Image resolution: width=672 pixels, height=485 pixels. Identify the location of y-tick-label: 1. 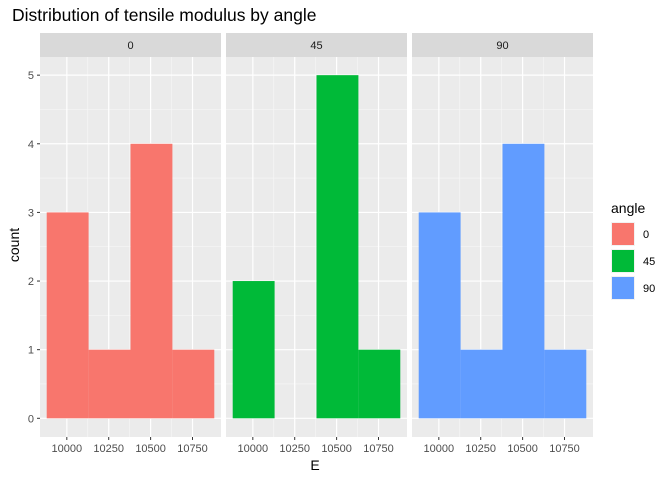
(31, 351).